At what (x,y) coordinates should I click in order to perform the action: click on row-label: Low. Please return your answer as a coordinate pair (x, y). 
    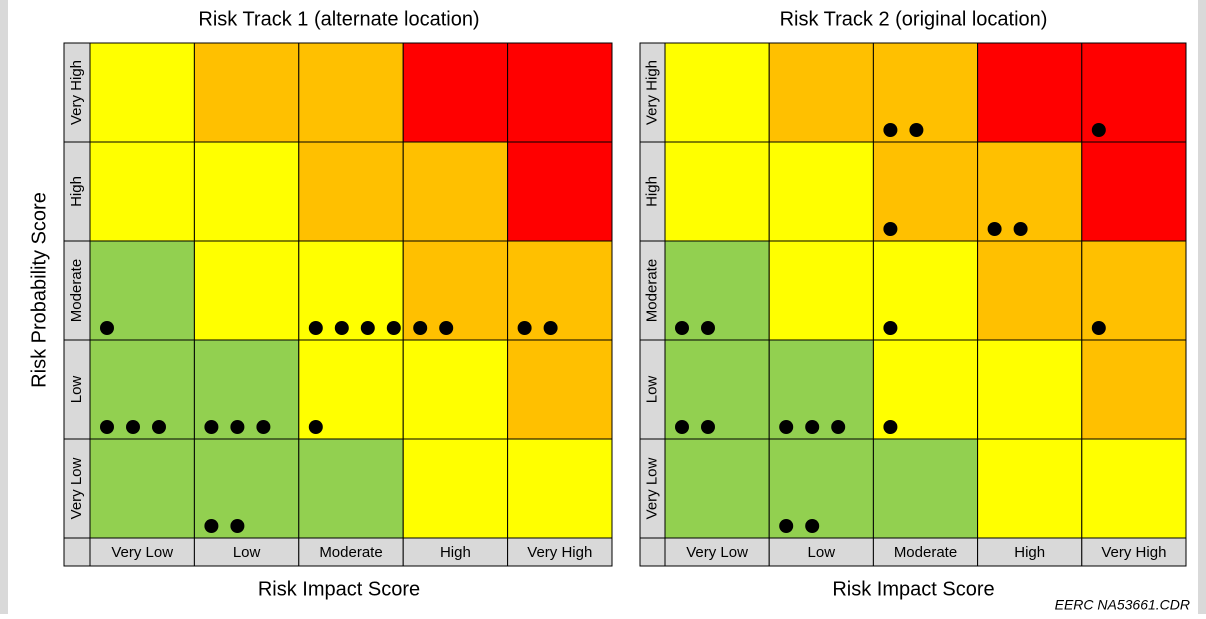
    Looking at the image, I should click on (651, 390).